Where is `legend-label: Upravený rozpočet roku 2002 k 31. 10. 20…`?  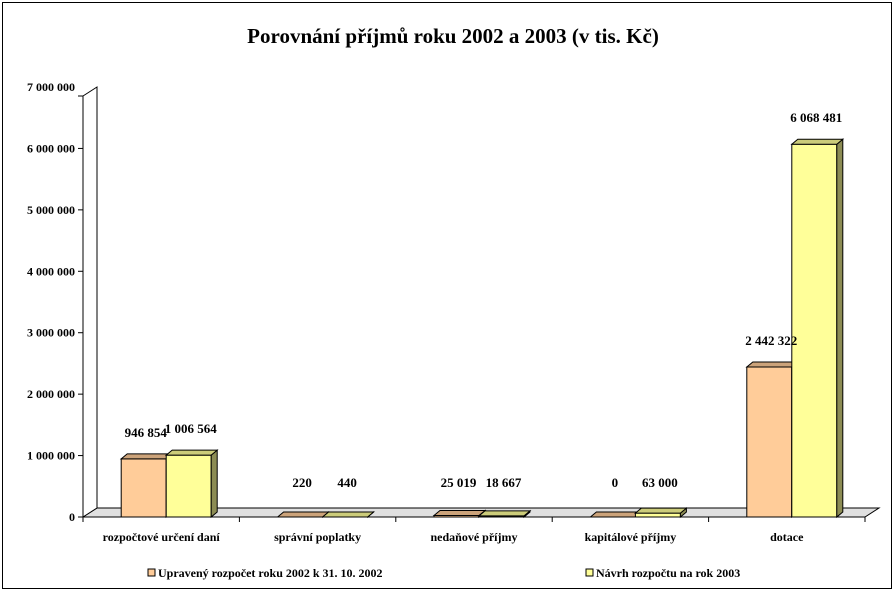 legend-label: Upravený rozpočet roku 2002 k 31. 10. 20… is located at coordinates (270, 573).